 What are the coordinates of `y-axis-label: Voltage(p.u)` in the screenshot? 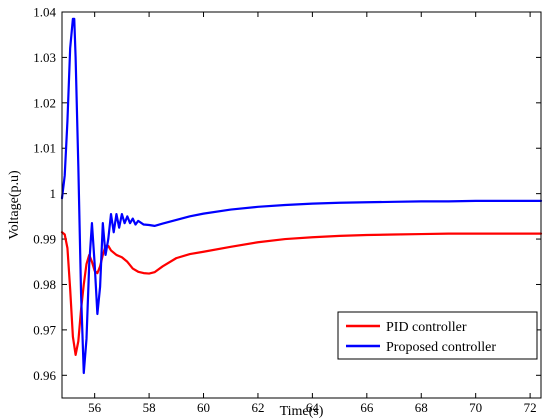 It's located at (14, 205).